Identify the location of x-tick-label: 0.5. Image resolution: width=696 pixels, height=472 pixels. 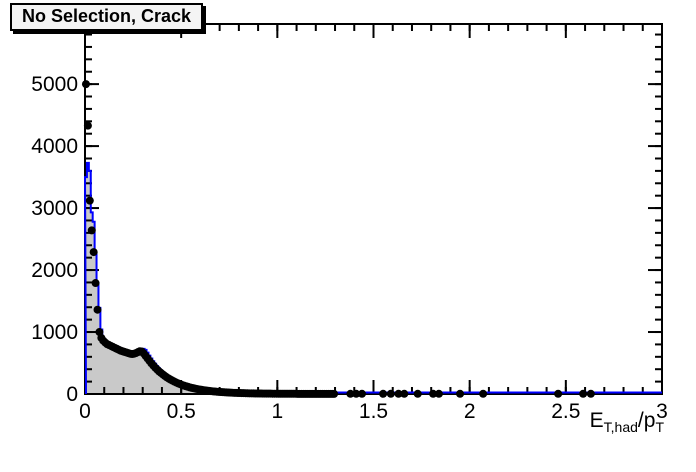
(181, 411).